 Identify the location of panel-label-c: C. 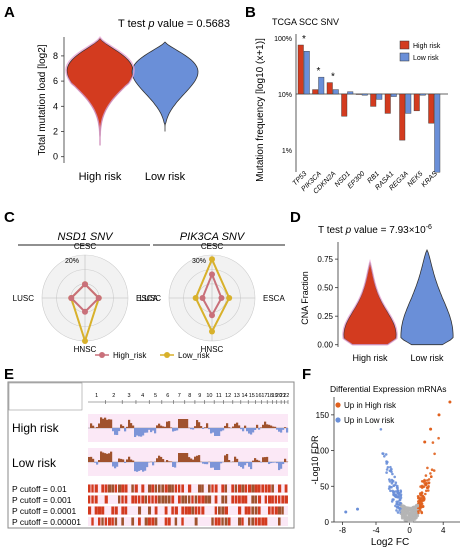
(9, 217).